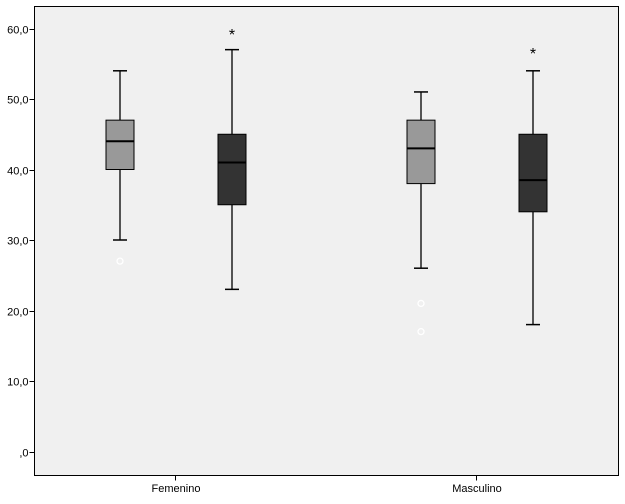  What do you see at coordinates (477, 489) in the screenshot?
I see `x-tick-label: Masculino` at bounding box center [477, 489].